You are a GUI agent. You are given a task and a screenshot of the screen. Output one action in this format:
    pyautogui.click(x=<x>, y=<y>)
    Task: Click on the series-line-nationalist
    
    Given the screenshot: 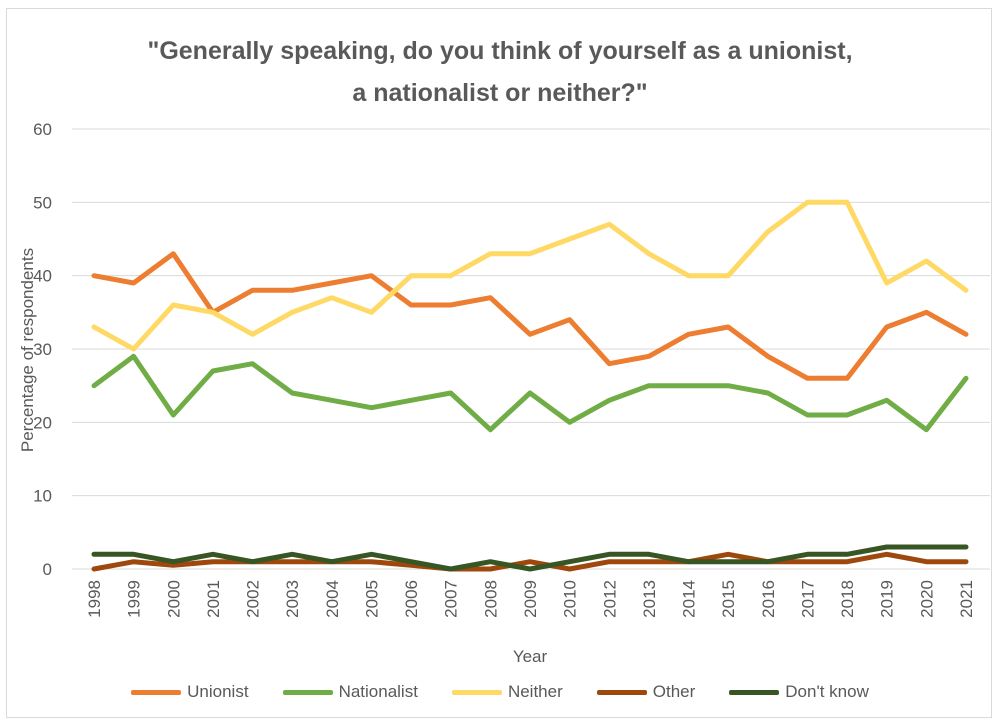 What is the action you would take?
    pyautogui.click(x=530, y=393)
    